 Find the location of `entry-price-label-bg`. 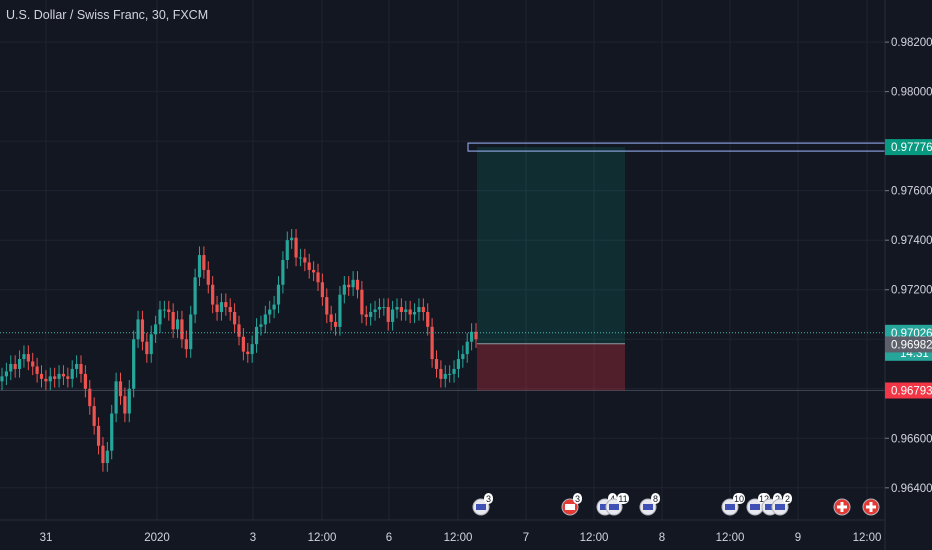

entry-price-label-bg is located at coordinates (908, 344).